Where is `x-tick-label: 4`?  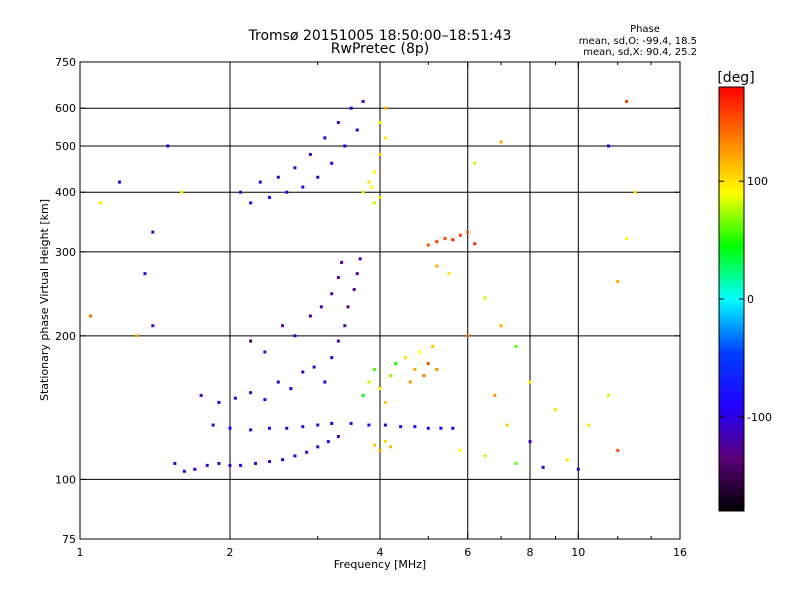
x-tick-label: 4 is located at coordinates (380, 552).